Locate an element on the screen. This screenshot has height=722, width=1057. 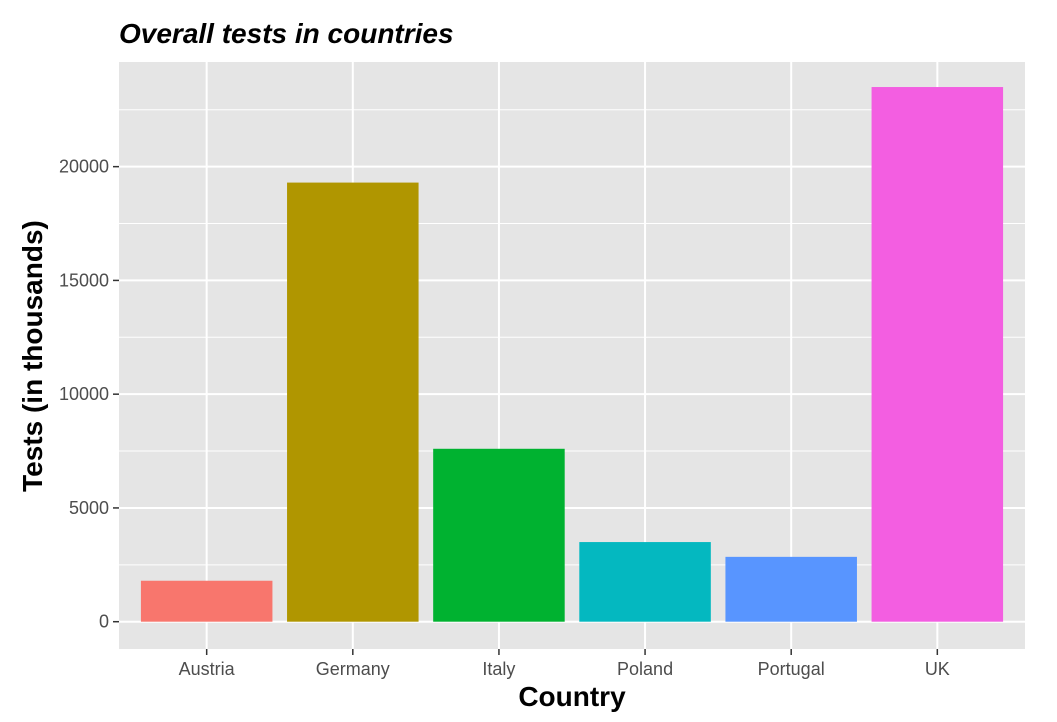
x-axis-title: Country is located at coordinates (572, 696).